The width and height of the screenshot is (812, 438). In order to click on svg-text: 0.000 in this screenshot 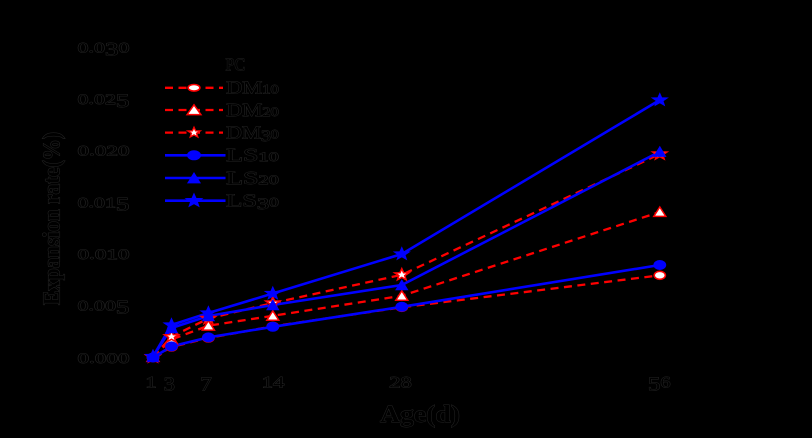, I will do `click(104, 359)`.